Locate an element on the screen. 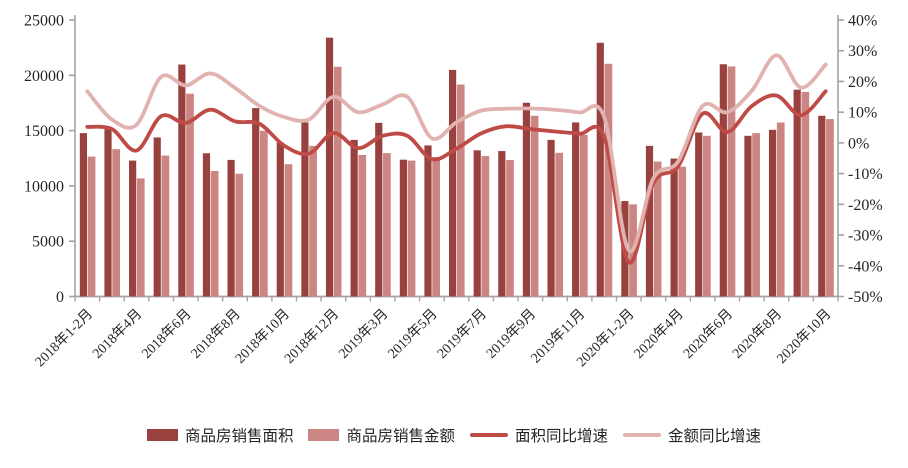  chart-legend: 商品房销售面积 商品房销售金额 面积同比增速 金额同比增速 is located at coordinates (454, 435).